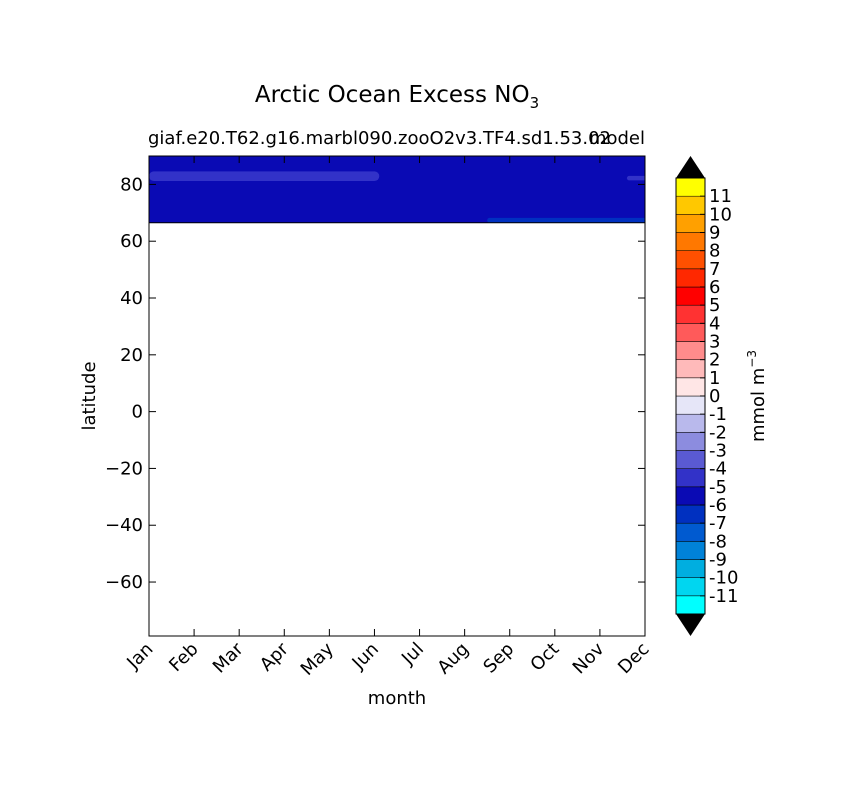 The height and width of the screenshot is (788, 849). Describe the element at coordinates (131, 355) in the screenshot. I see `y-tick-label: 20` at that location.